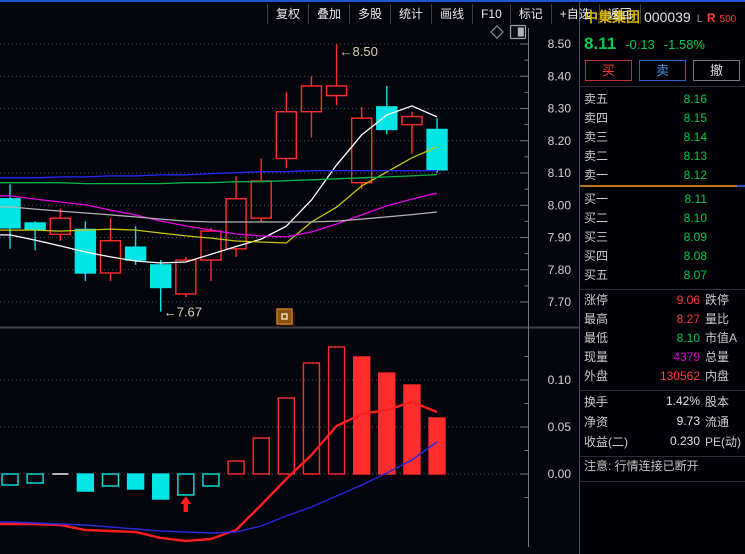 The width and height of the screenshot is (745, 554). I want to click on toolbar-button-multi: 多股, so click(371, 14).